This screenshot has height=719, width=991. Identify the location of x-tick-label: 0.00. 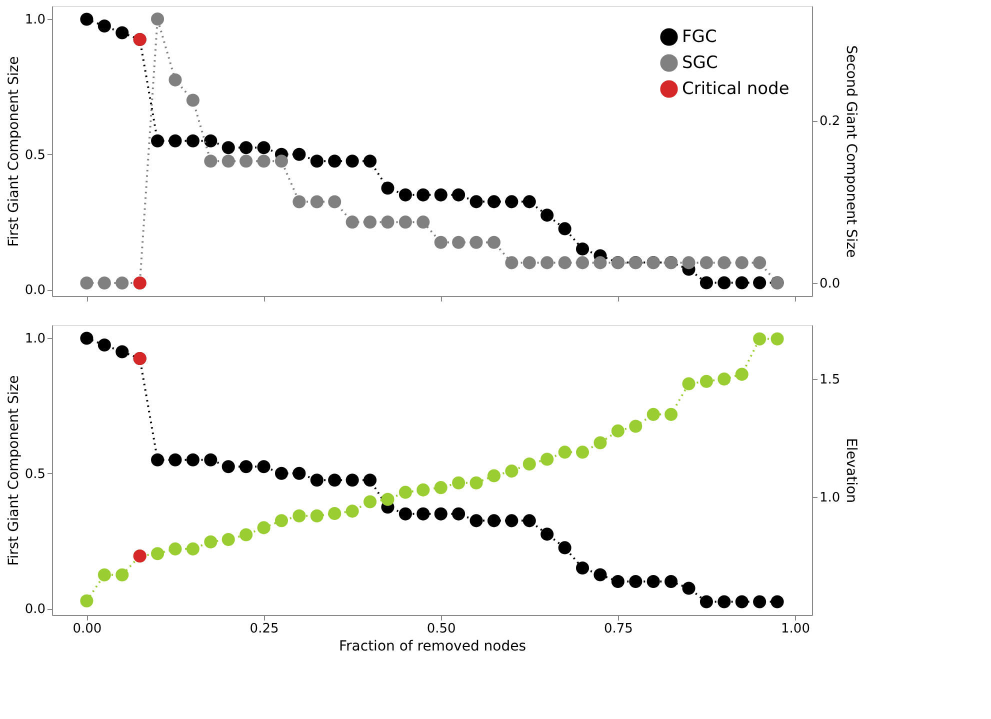
(87, 629).